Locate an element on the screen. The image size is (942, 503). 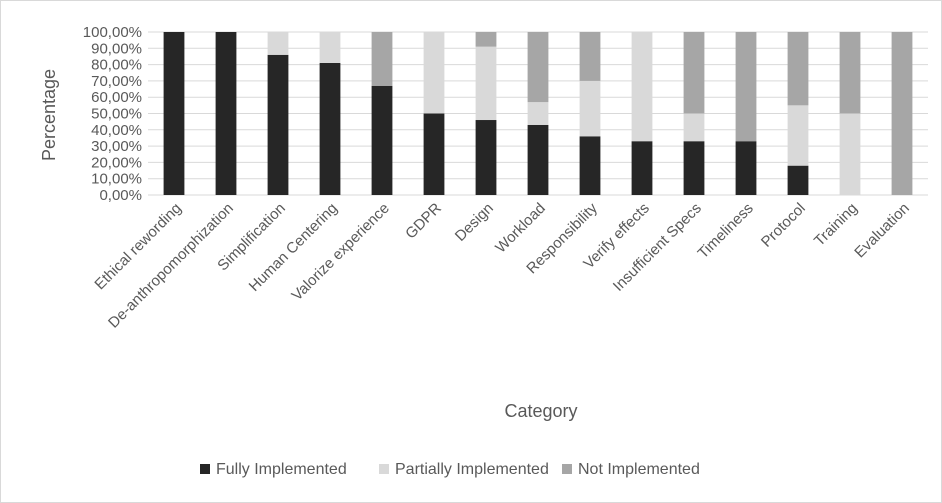
x-axis-title: Category is located at coordinates (540, 411).